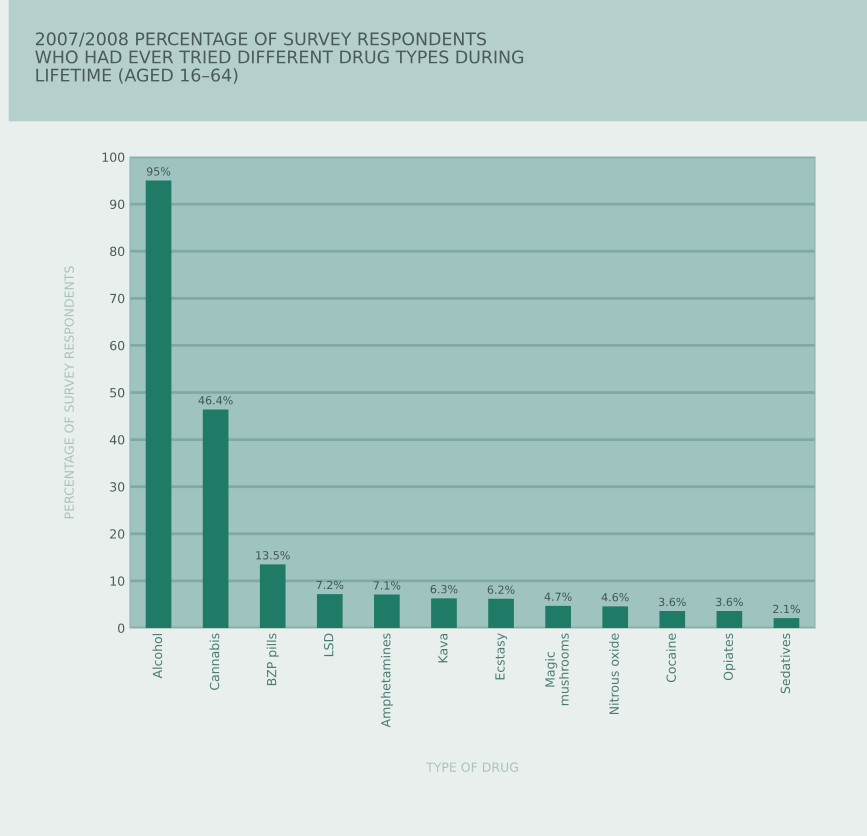 The height and width of the screenshot is (836, 867). What do you see at coordinates (69, 392) in the screenshot?
I see `y-axis-title: PERCENTAGE OF SURVEY RESPONDENTS` at bounding box center [69, 392].